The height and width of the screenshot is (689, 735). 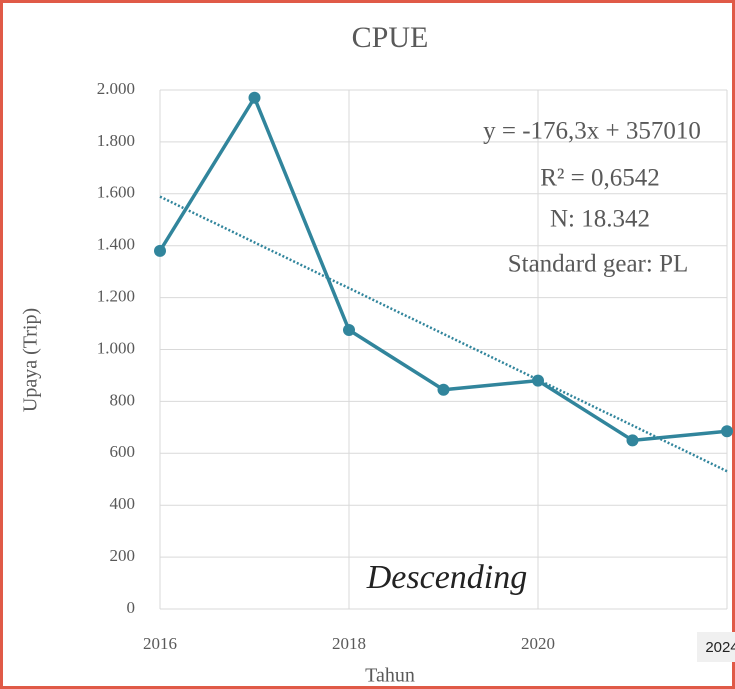 I want to click on equation: y = -176,3x + 357010, so click(x=592, y=131).